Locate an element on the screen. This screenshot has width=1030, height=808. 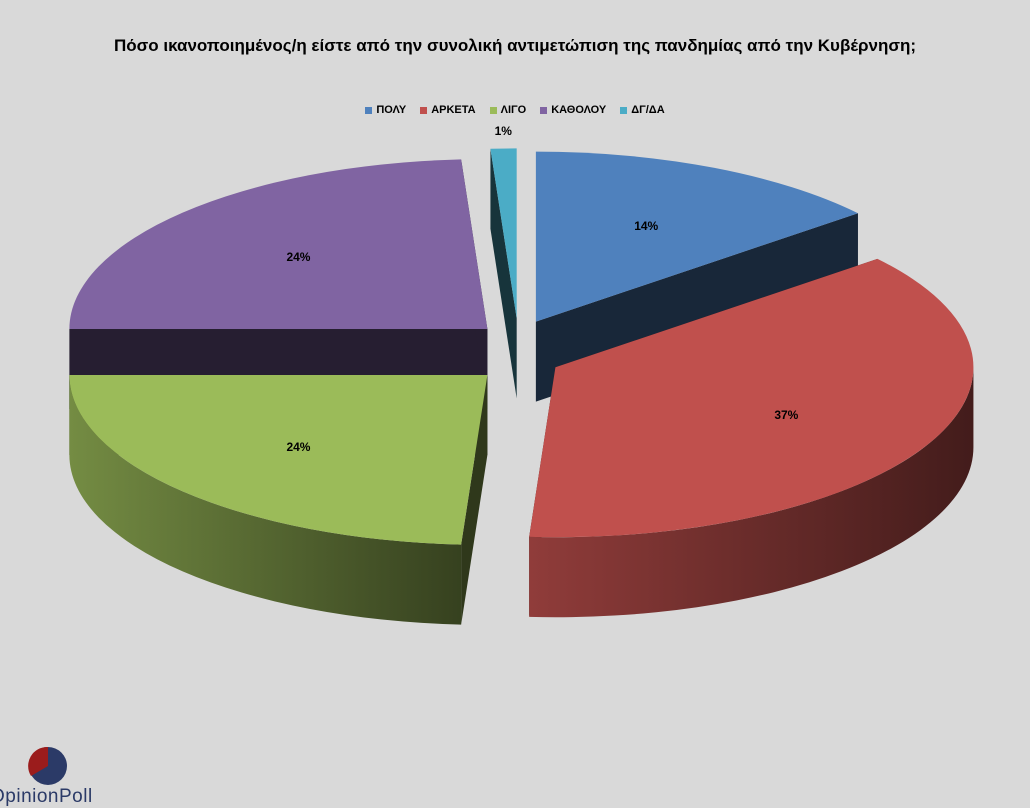
legend-item-poly: ΠΟΛΥ is located at coordinates (385, 110).